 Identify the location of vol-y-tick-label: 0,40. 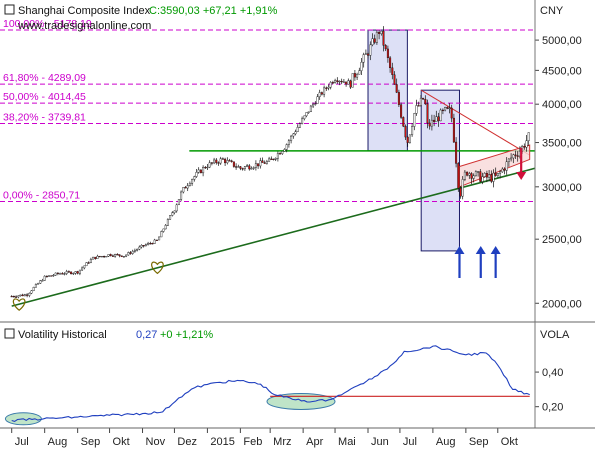
(552, 373).